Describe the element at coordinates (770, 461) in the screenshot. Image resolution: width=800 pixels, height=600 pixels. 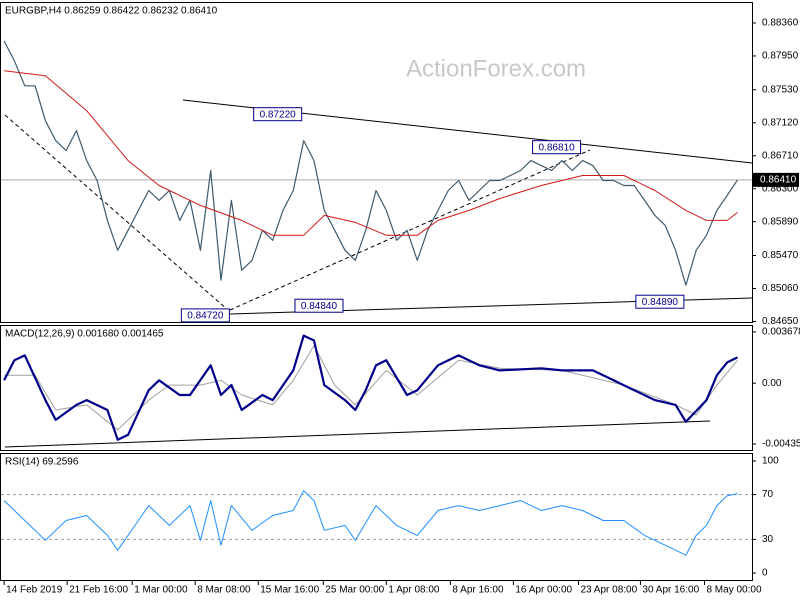
I see `y-tick-label: 100` at that location.